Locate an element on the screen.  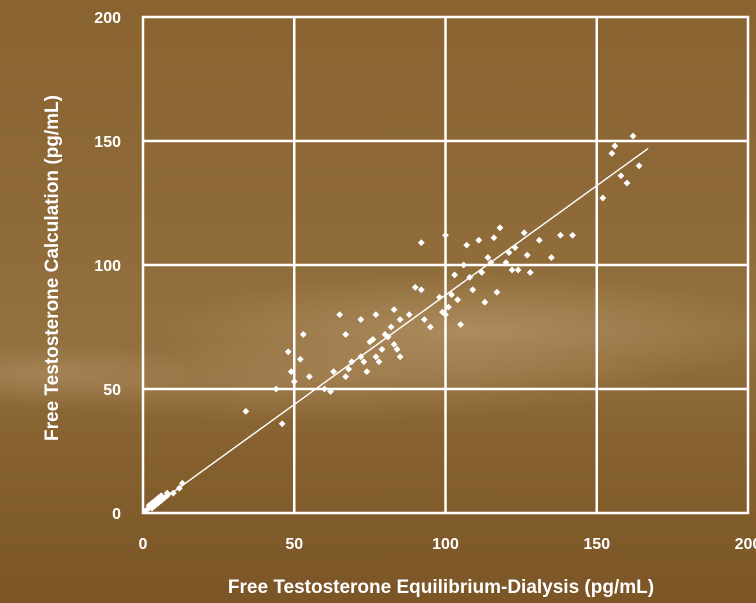
x-tick-label: 0 is located at coordinates (143, 544).